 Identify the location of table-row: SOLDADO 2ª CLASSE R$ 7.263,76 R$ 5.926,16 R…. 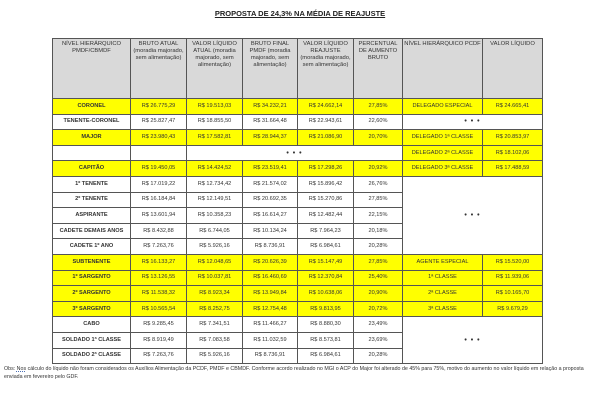
(297, 356).